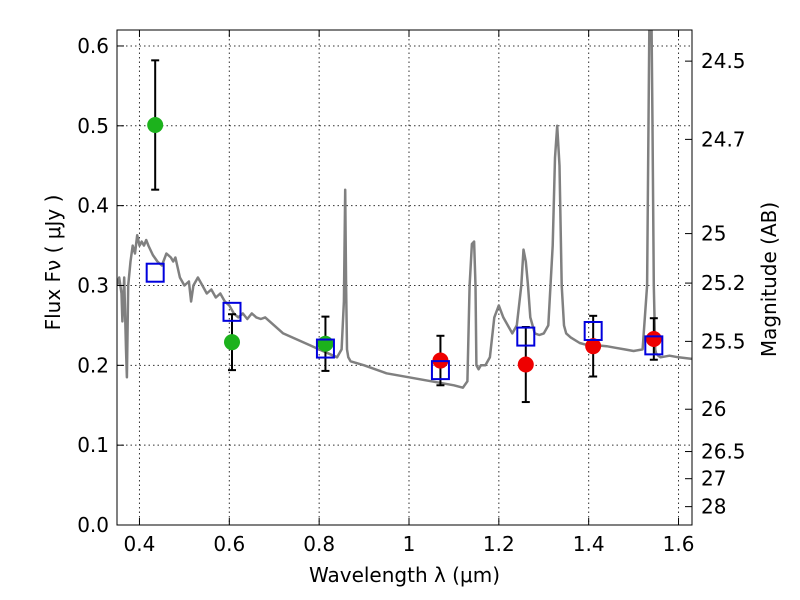  What do you see at coordinates (140, 544) in the screenshot?
I see `x-tick-label: 0.4` at bounding box center [140, 544].